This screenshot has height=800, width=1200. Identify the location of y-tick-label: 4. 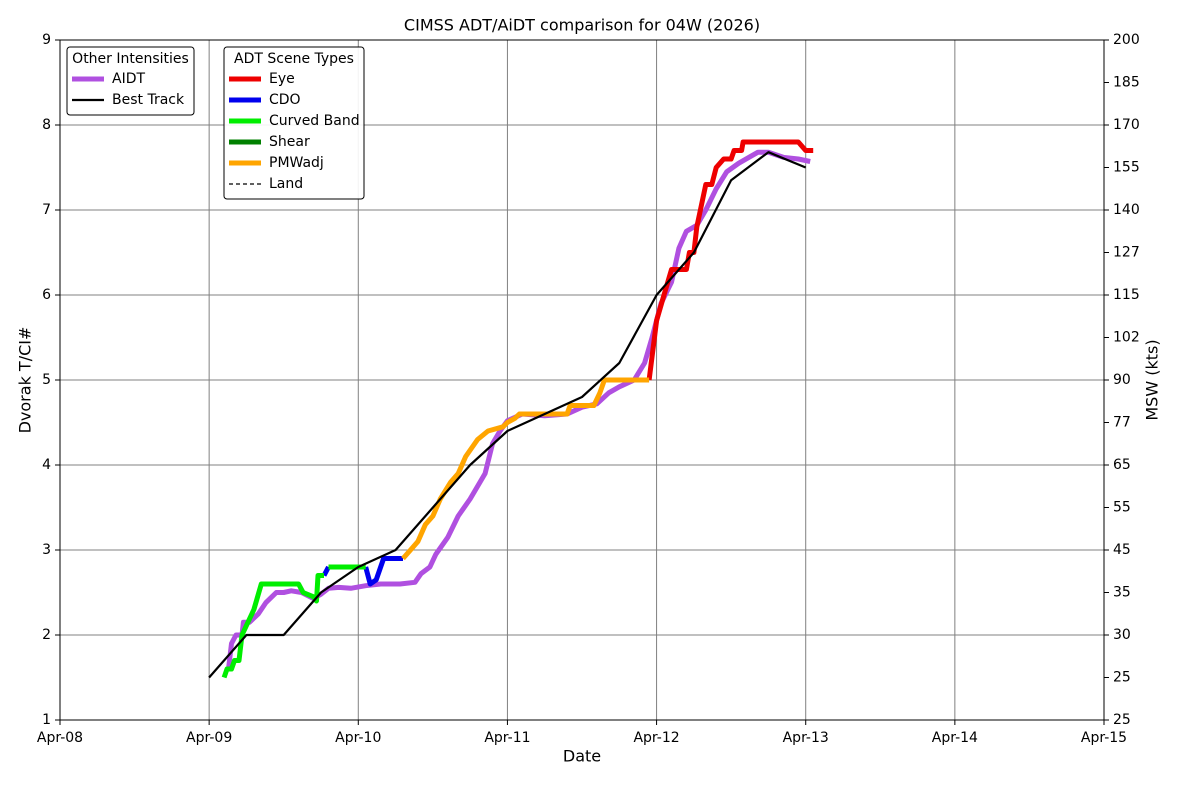
(46, 465).